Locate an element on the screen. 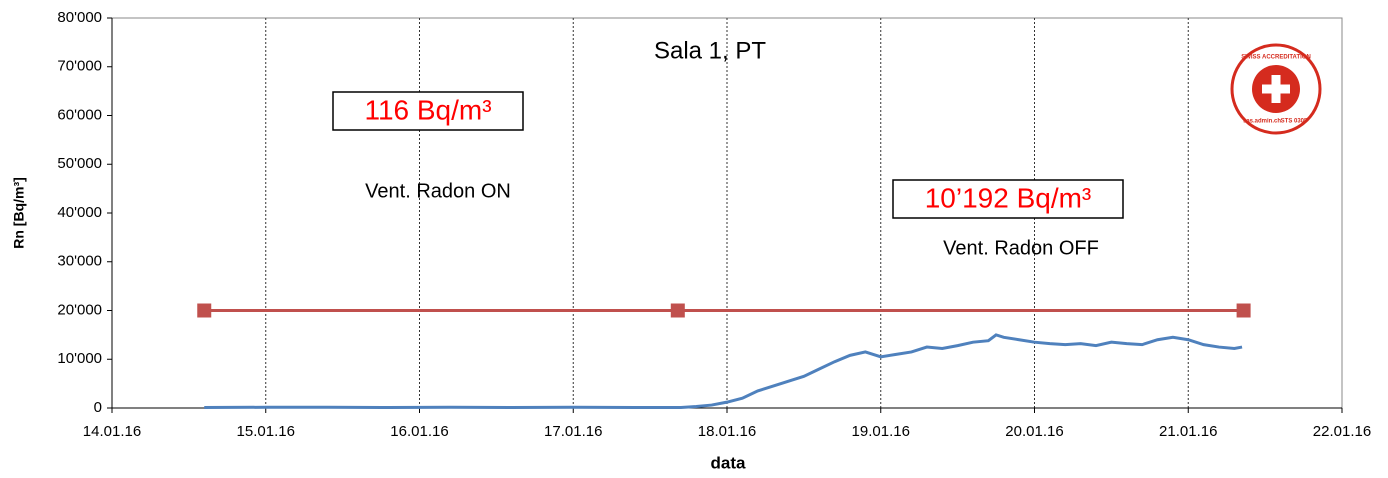  x-tick-label: 16.01.16 is located at coordinates (419, 431).